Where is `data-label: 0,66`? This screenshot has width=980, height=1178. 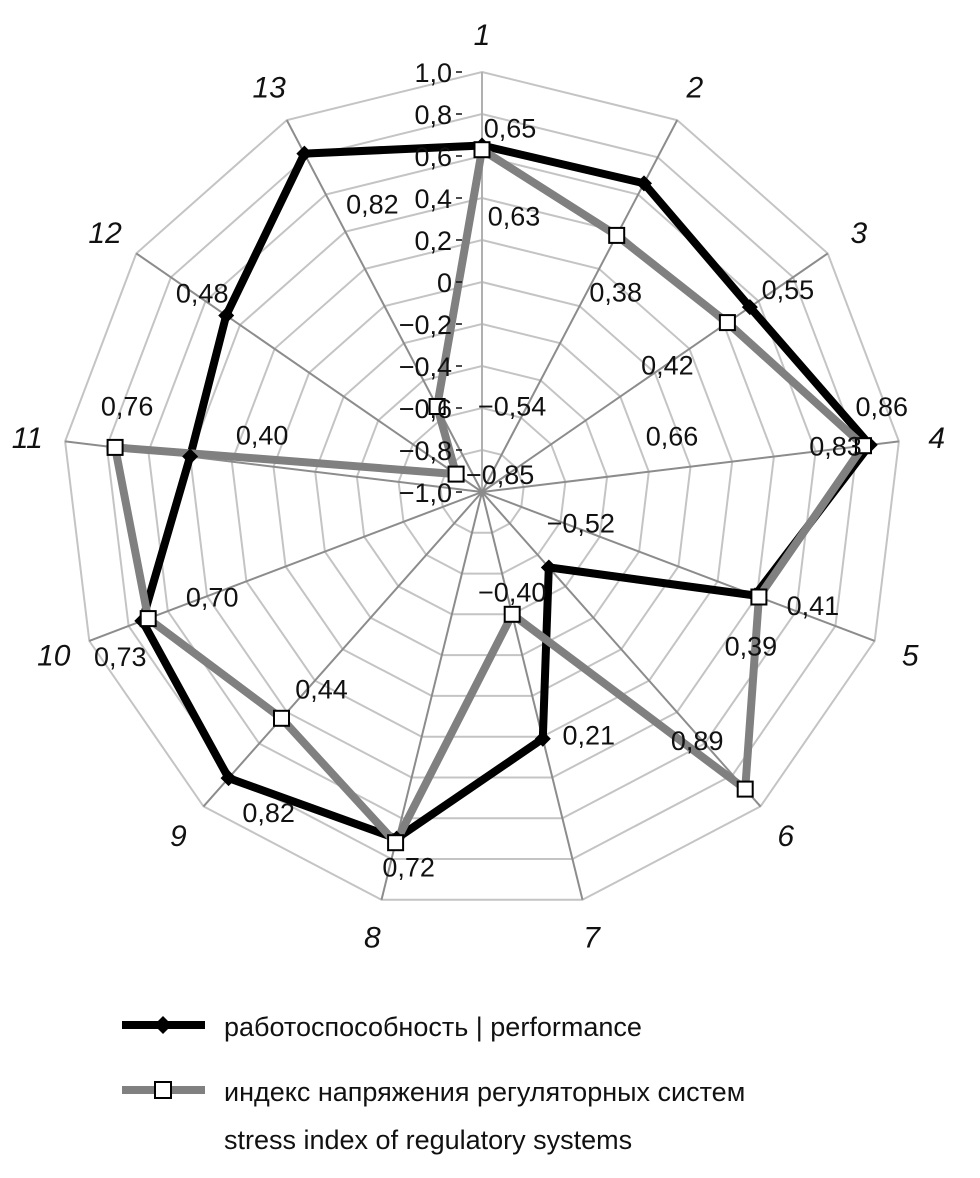 data-label: 0,66 is located at coordinates (672, 436).